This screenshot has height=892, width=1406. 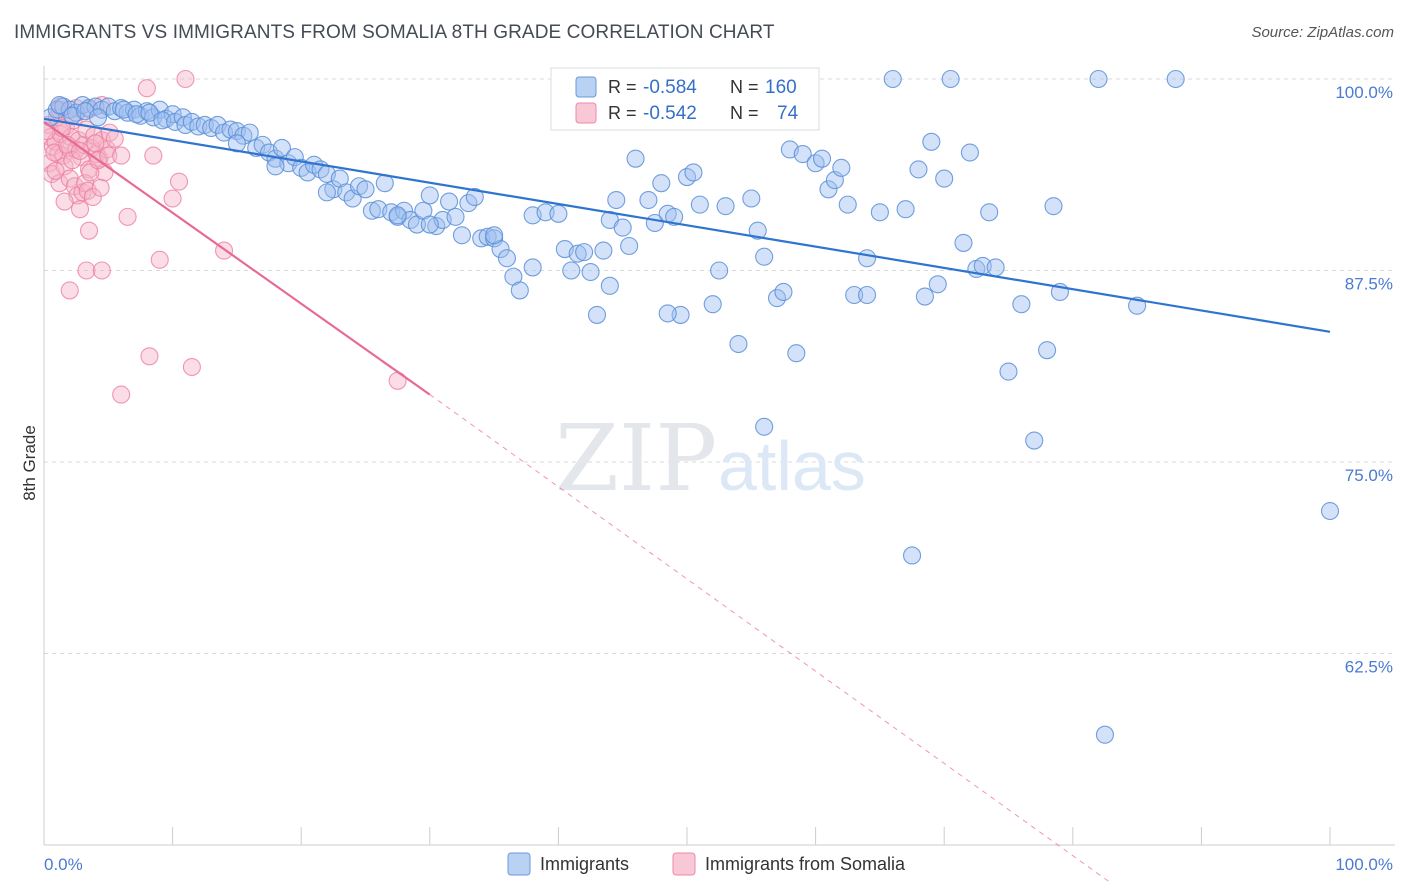 I want to click on legend-bottom-swatch-pink, so click(x=684, y=864).